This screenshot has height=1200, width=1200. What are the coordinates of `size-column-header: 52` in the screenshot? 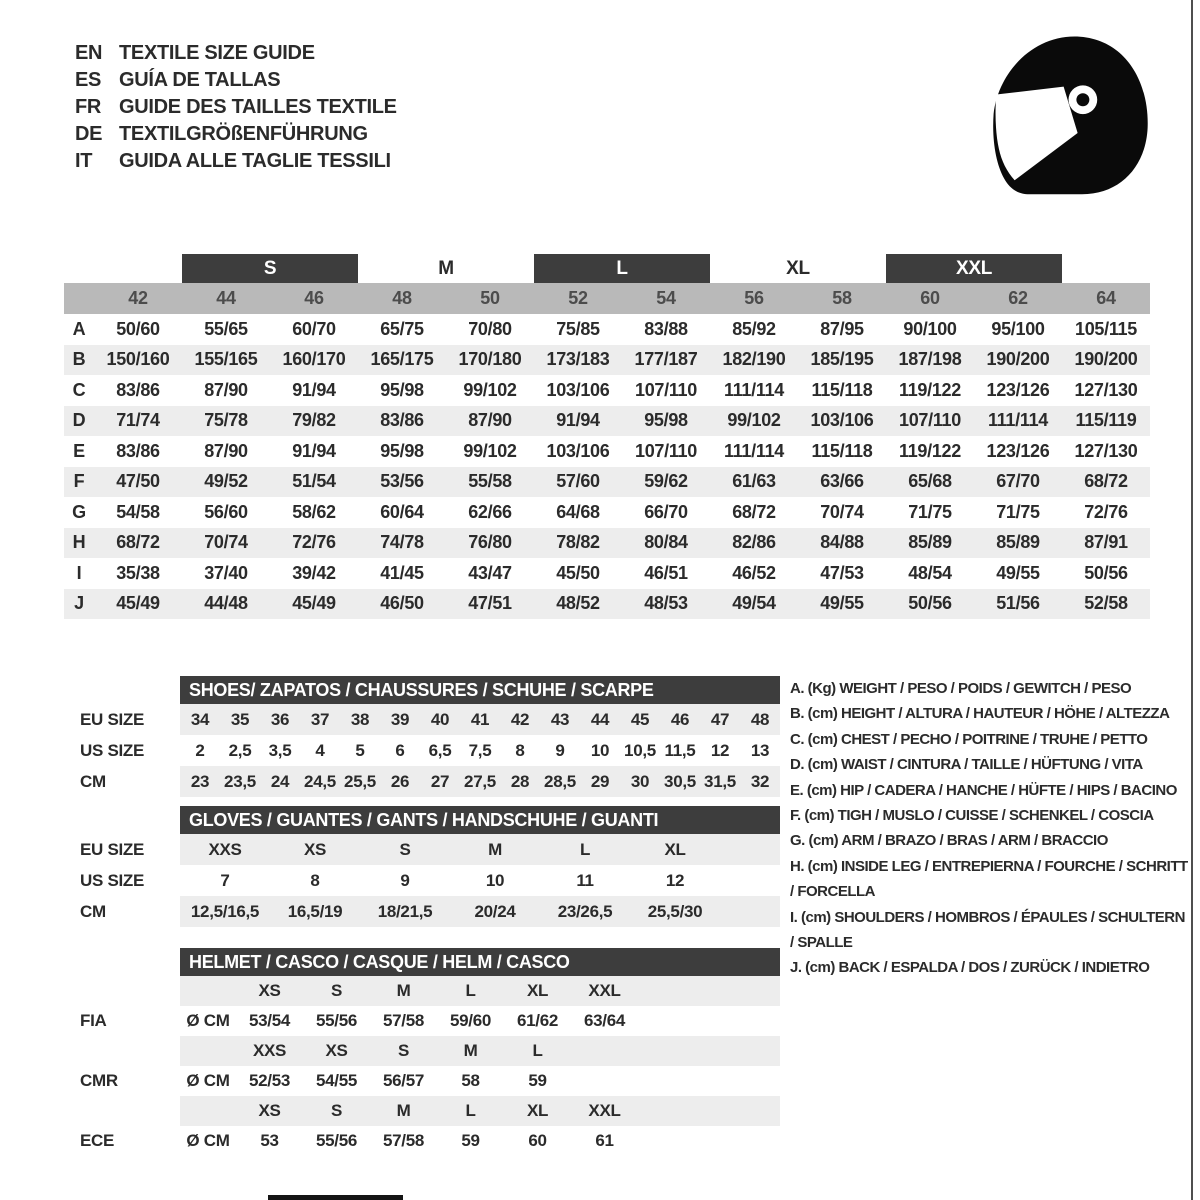 It's located at (578, 298).